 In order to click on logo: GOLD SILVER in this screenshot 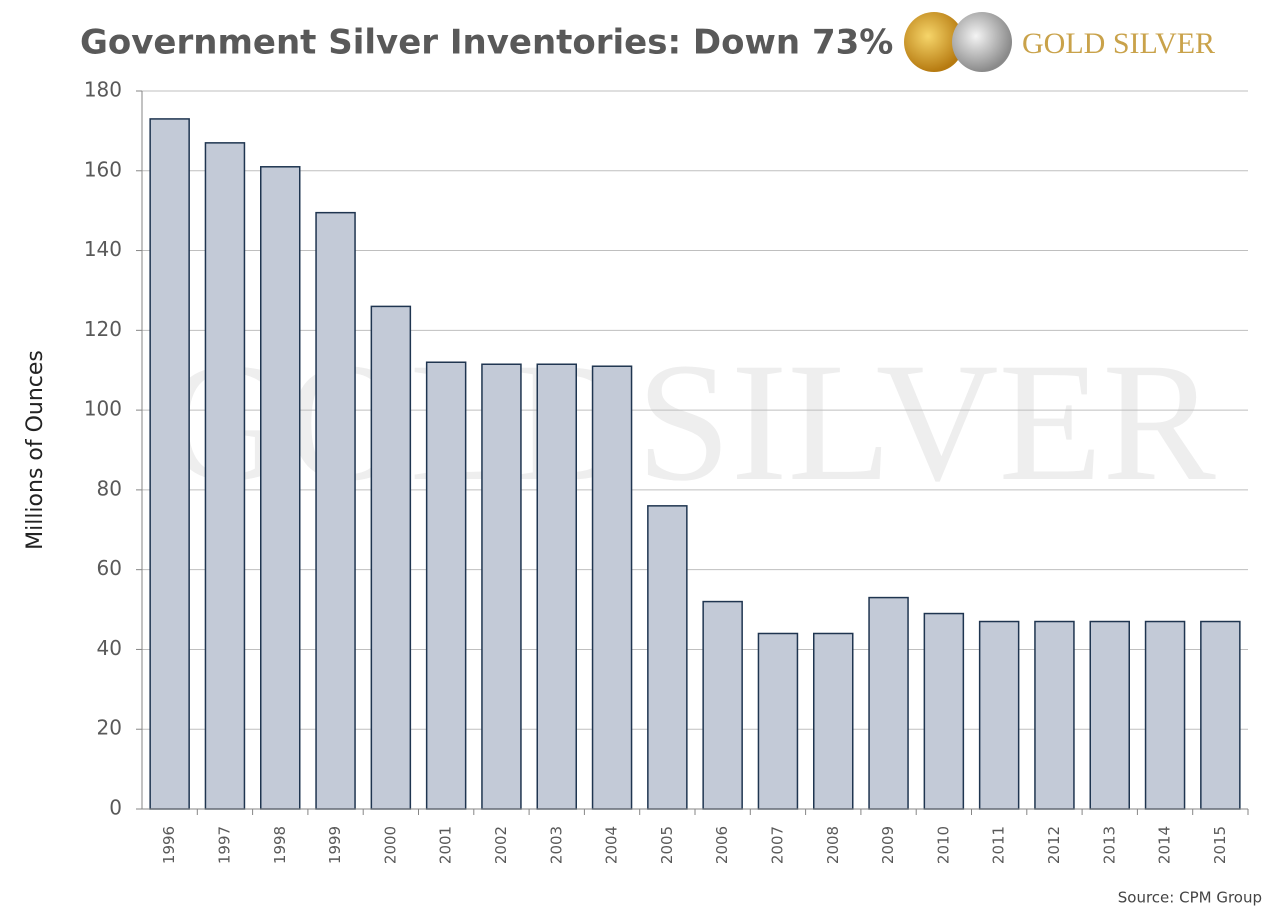, I will do `click(1118, 43)`.